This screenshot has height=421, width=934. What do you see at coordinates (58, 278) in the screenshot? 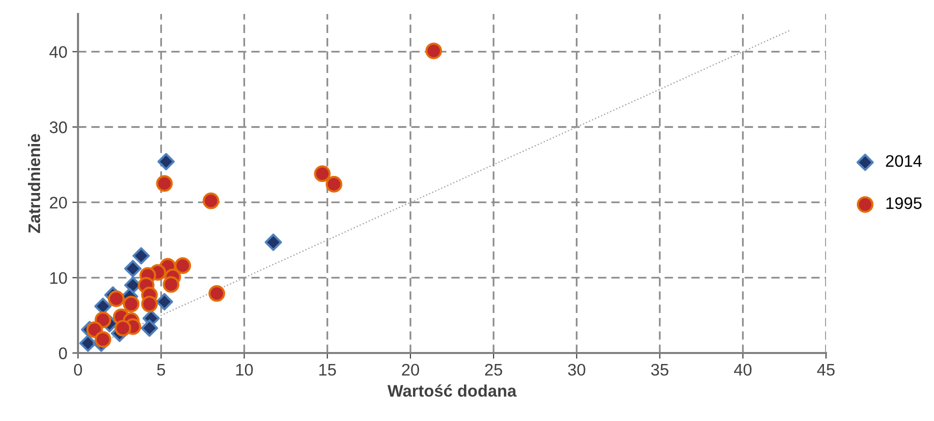
I see `y-tick-label: 10` at bounding box center [58, 278].